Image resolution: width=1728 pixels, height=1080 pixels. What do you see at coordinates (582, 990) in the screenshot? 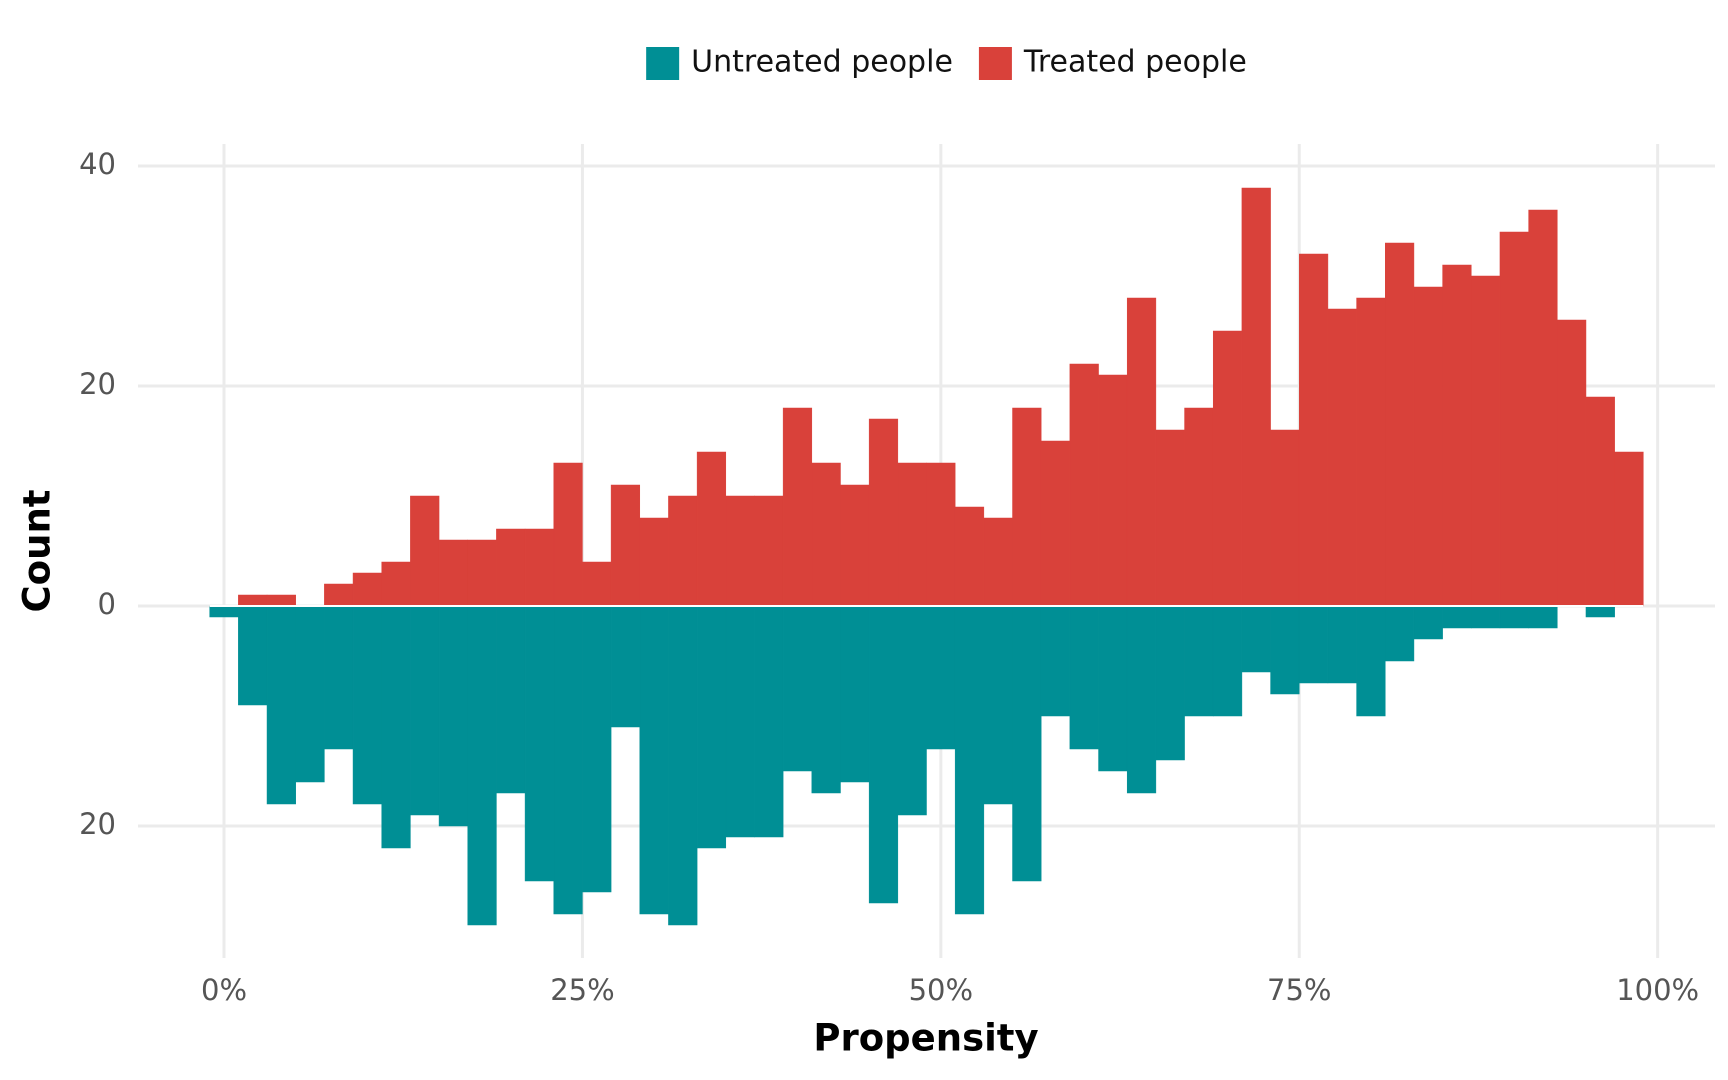
I see `x-tick-label: 25%` at bounding box center [582, 990].